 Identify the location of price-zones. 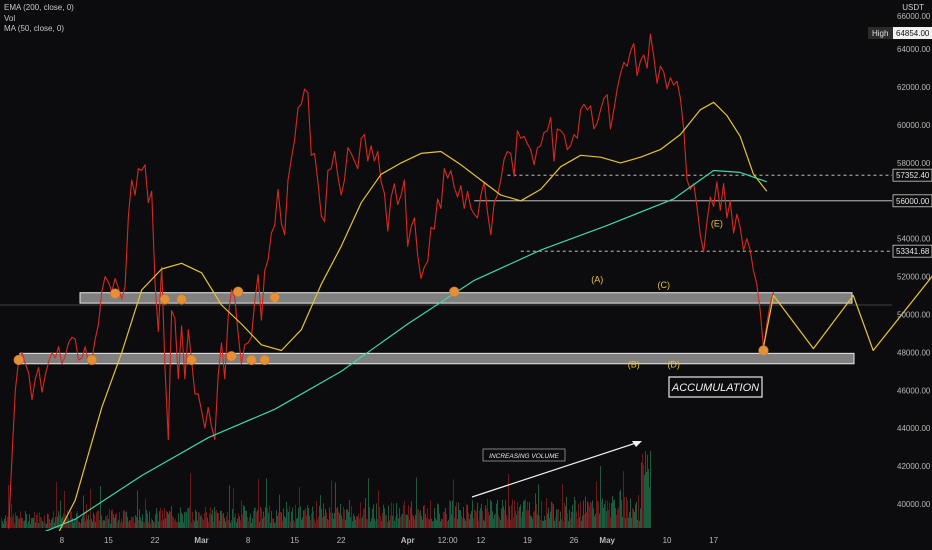
(437, 328).